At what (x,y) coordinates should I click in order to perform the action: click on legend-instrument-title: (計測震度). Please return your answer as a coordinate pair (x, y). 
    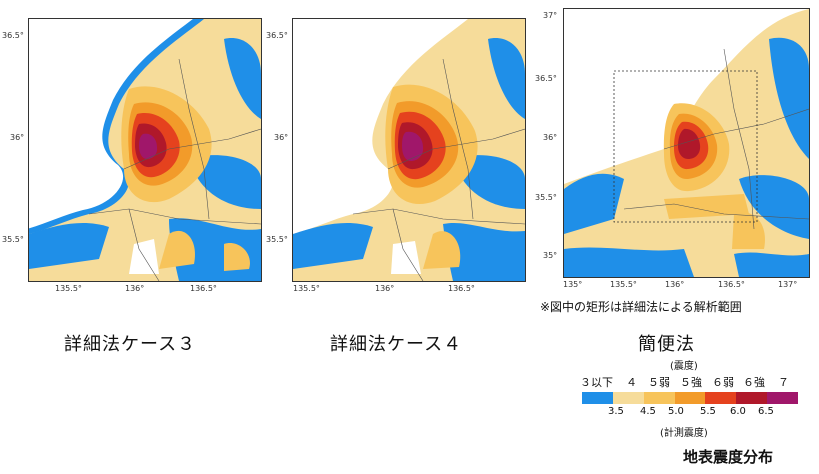
    Looking at the image, I should click on (684, 433).